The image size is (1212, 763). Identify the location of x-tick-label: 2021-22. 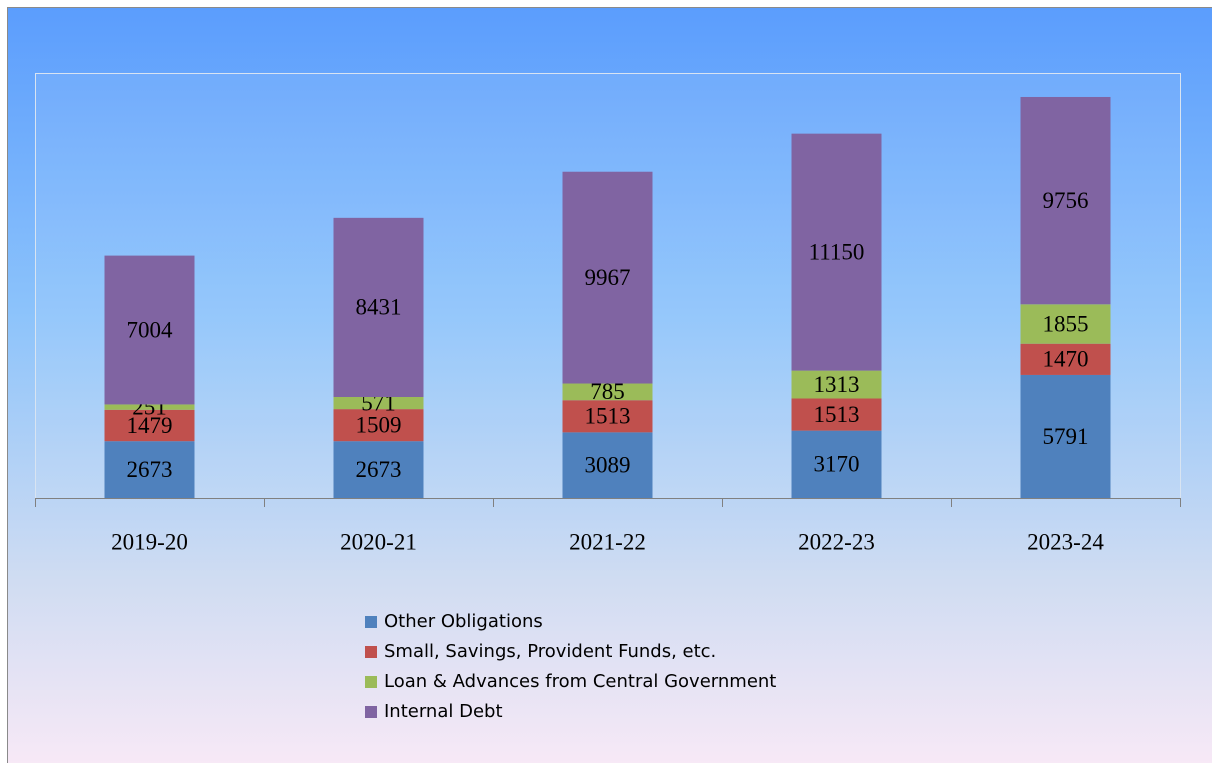
(607, 541).